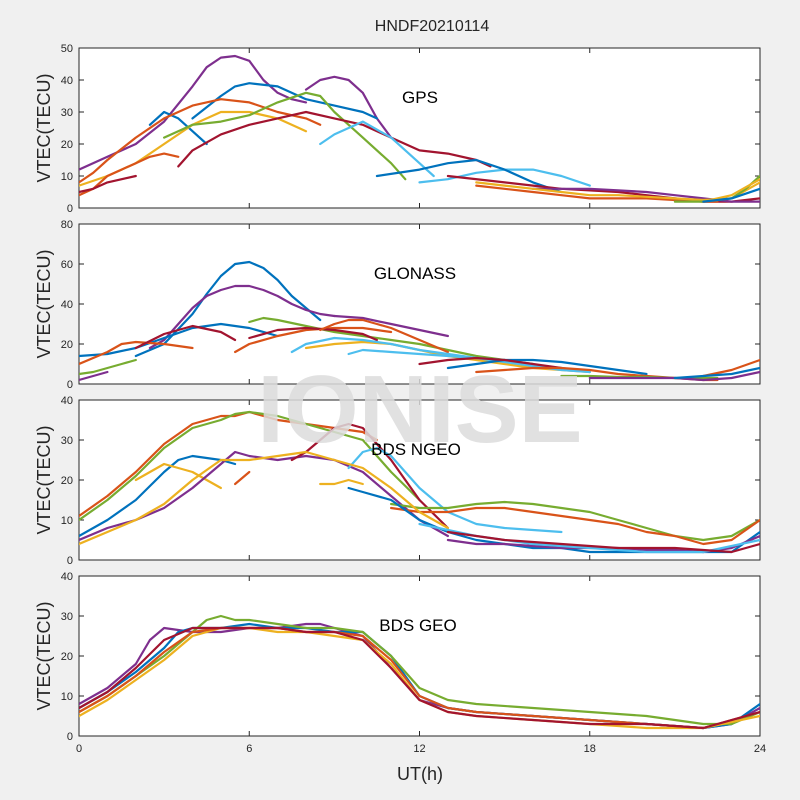 The image size is (800, 800). What do you see at coordinates (67, 265) in the screenshot?
I see `y-tick-label: 60` at bounding box center [67, 265].